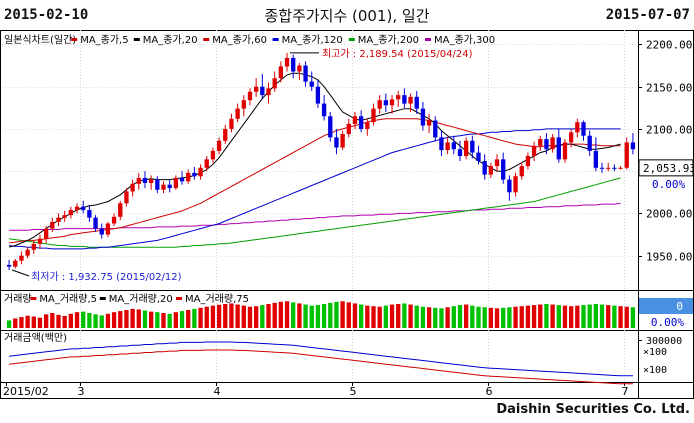  Describe the element at coordinates (312, 40) in the screenshot. I see `legend-price-item: MA_종가,120` at that location.